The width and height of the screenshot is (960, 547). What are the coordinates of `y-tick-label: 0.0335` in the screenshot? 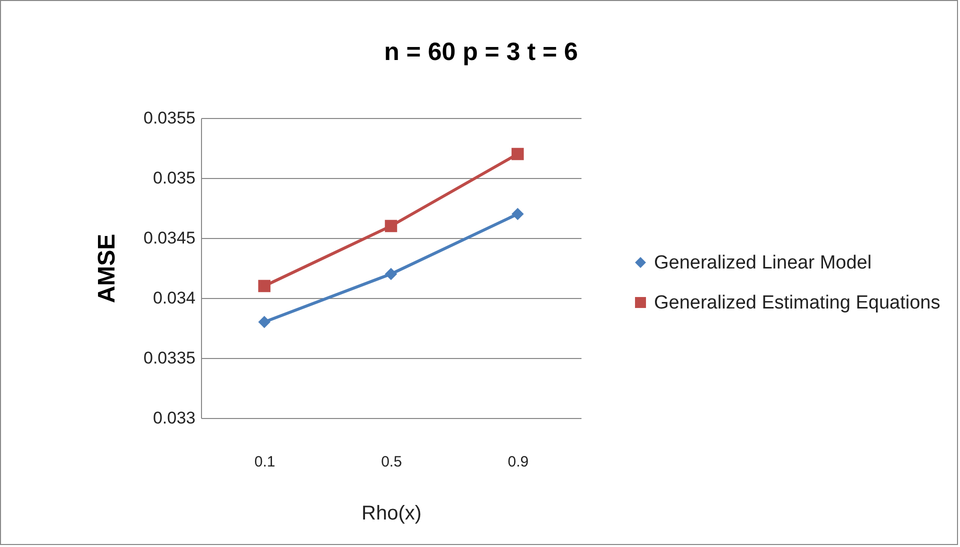 It's located at (170, 358).